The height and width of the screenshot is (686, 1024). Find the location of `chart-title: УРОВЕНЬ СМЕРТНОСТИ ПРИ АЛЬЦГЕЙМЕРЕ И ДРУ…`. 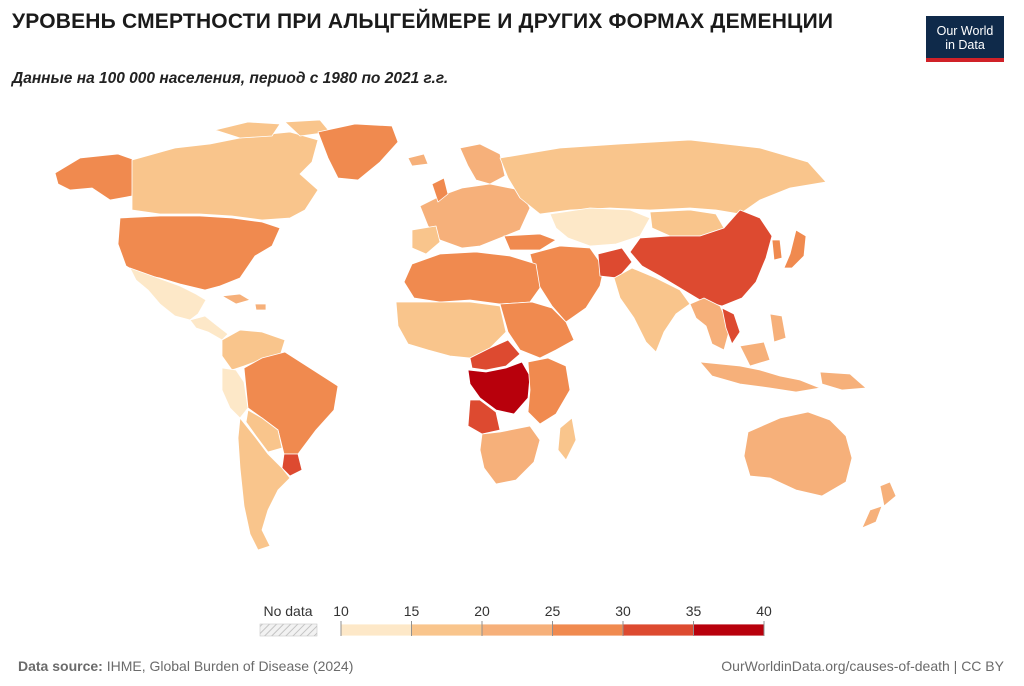

chart-title: УРОВЕНЬ СМЕРТНОСТИ ПРИ АЛЬЦГЕЙМЕРЕ И ДРУ… is located at coordinates (423, 21).